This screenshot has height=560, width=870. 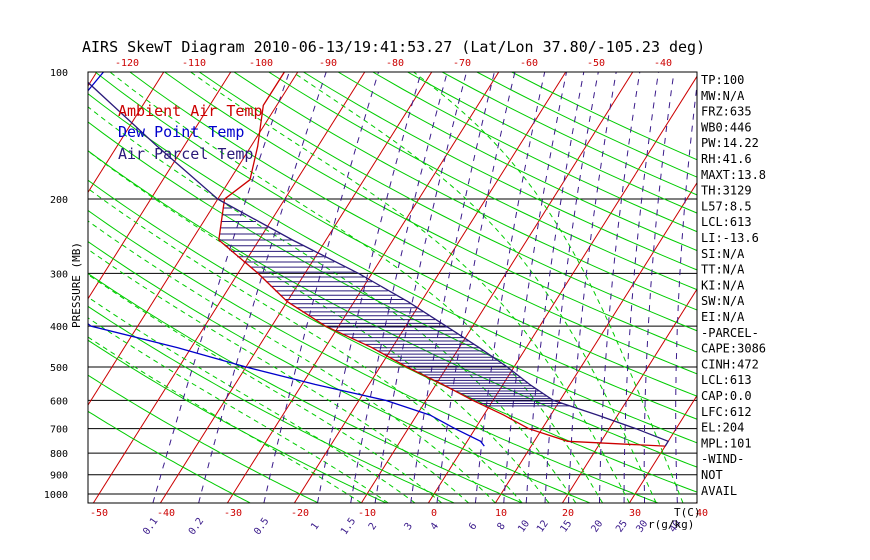 I want to click on index-entry: AVAIL, so click(x=719, y=491).